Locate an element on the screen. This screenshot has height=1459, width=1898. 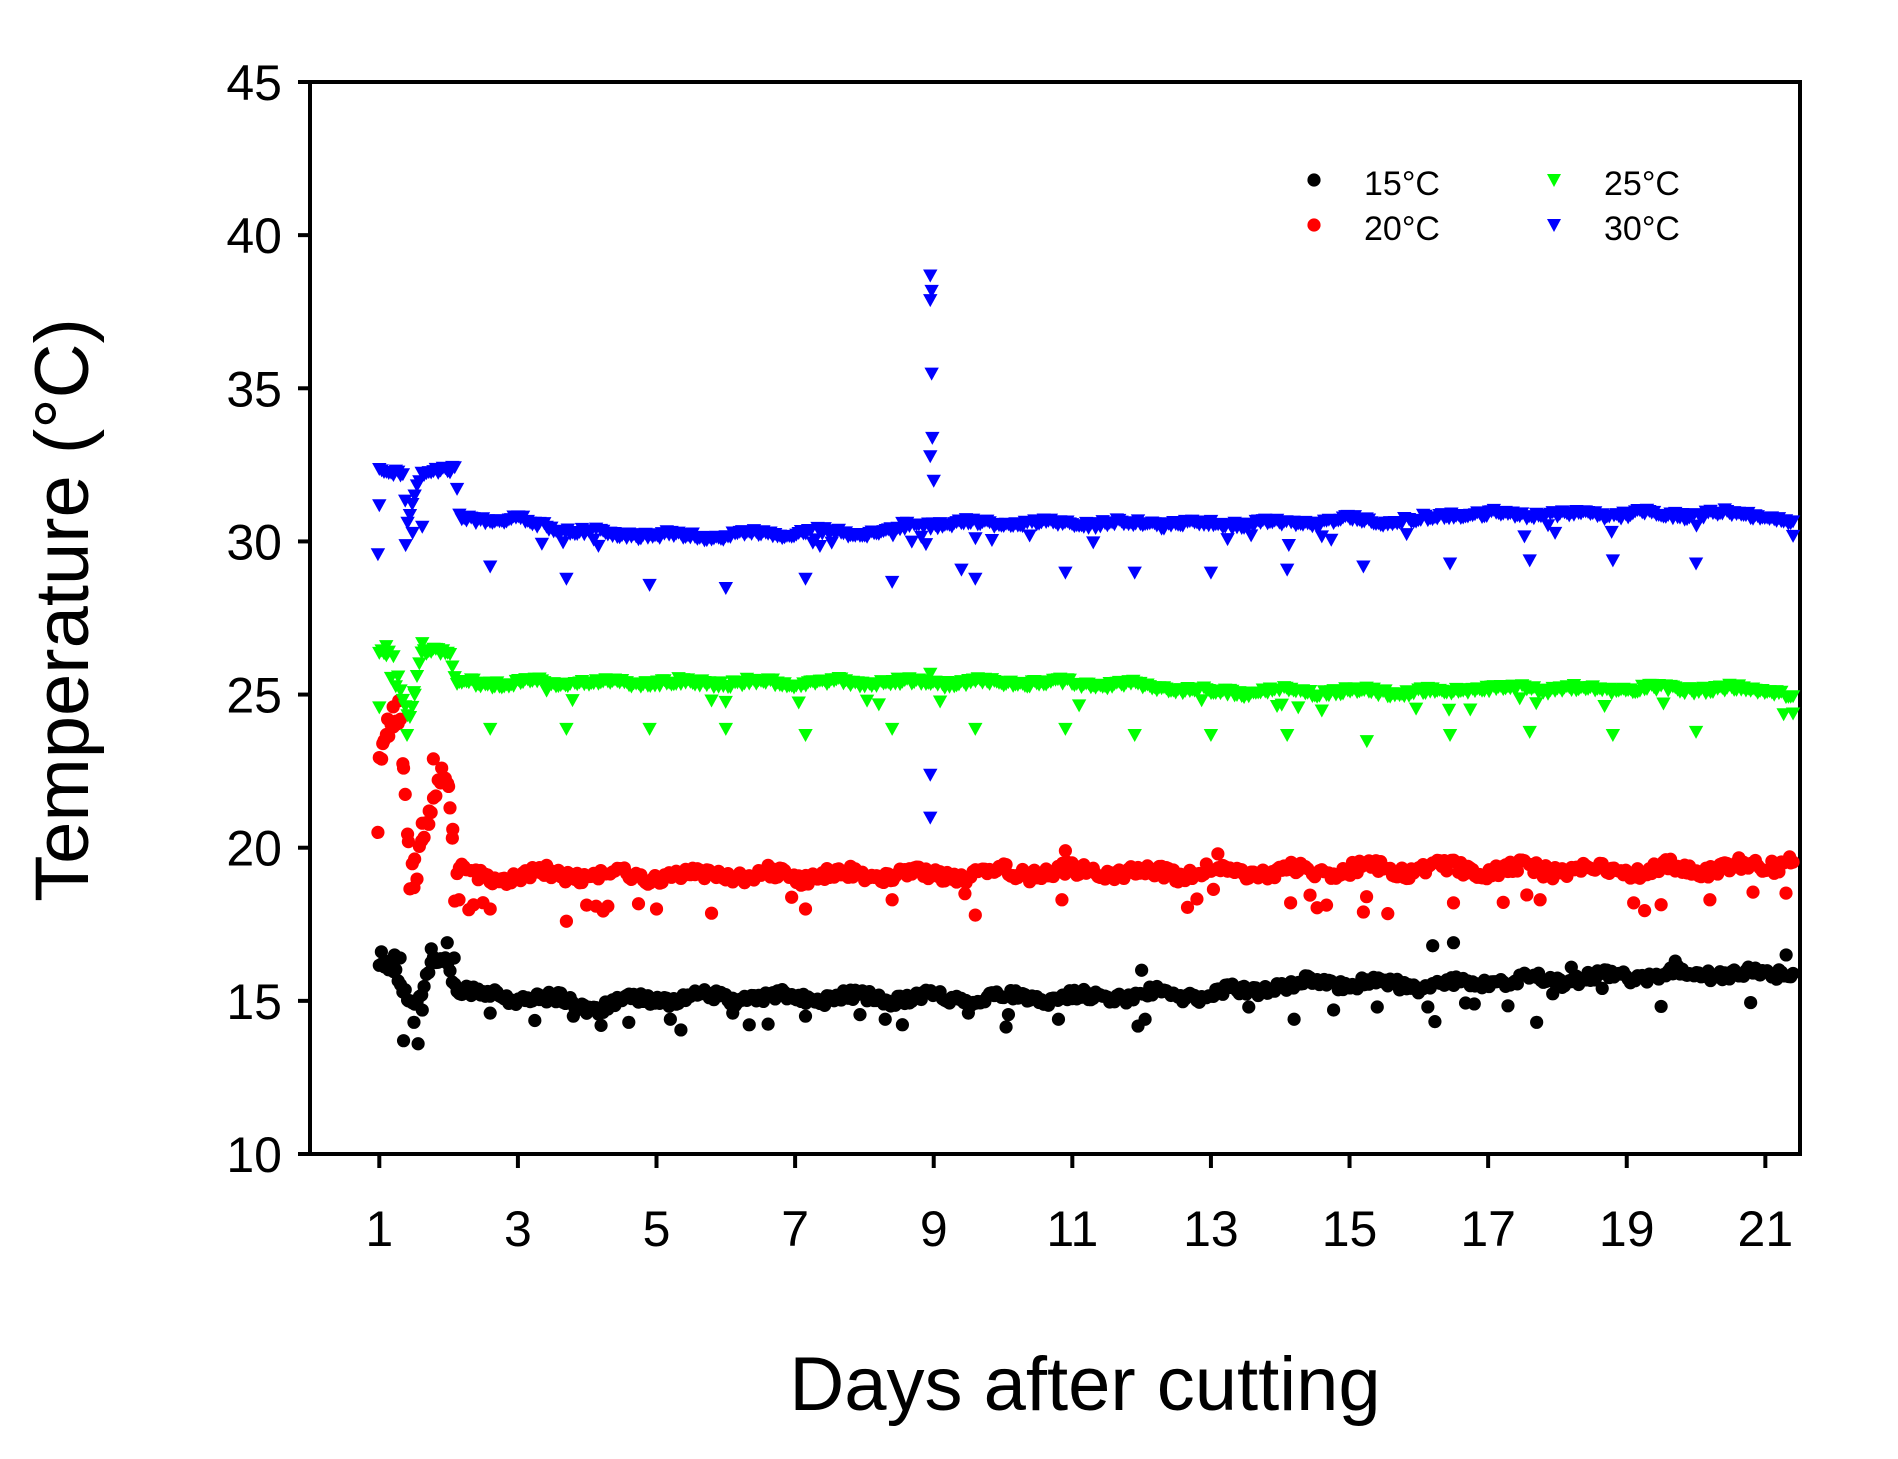
x-tick-label: 11 is located at coordinates (1072, 1229).